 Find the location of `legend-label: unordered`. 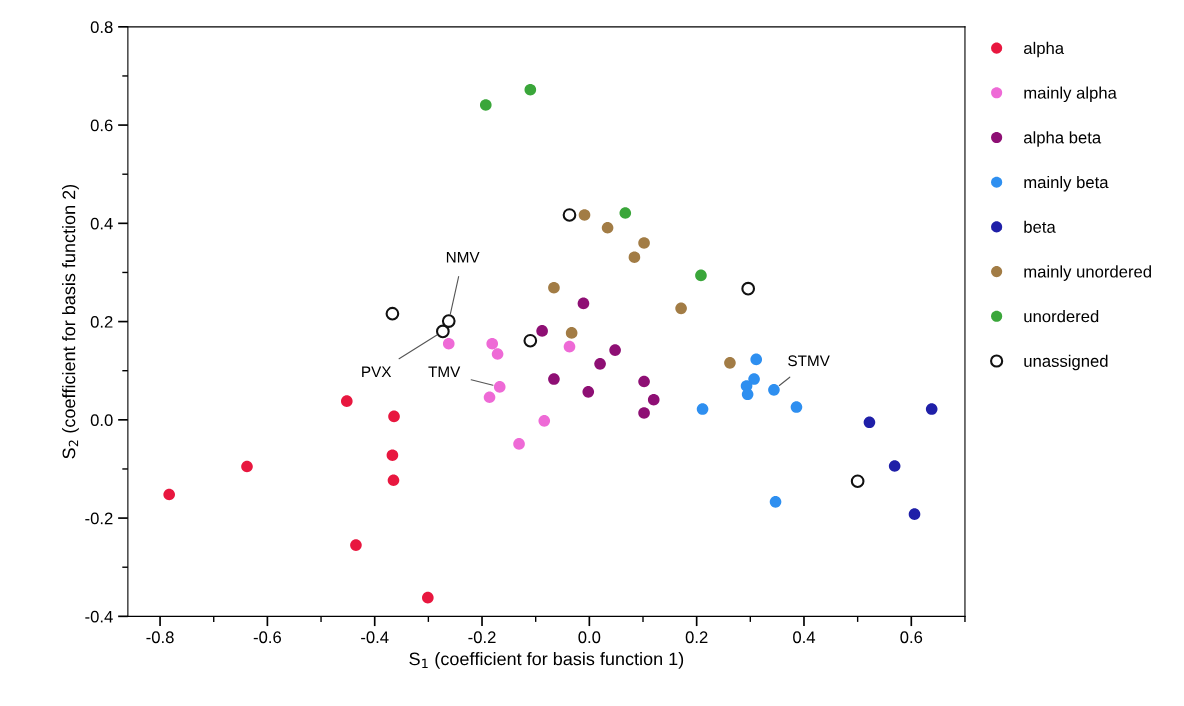

legend-label: unordered is located at coordinates (1061, 316).